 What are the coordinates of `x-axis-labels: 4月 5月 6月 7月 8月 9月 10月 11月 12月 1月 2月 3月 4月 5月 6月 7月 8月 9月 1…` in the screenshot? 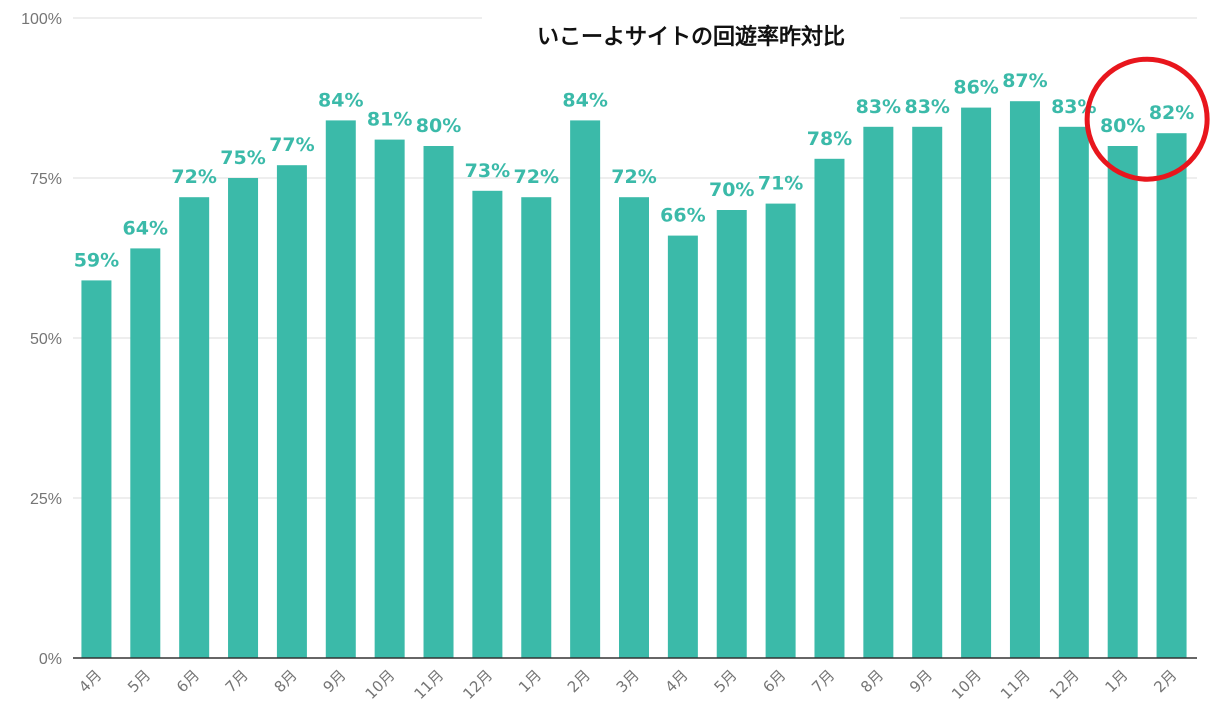 It's located at (627, 684).